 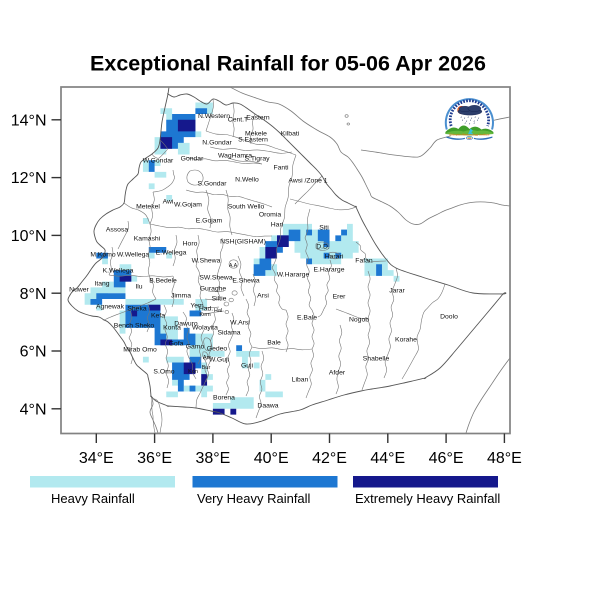 What do you see at coordinates (212, 458) in the screenshot?
I see `svg-text: 38°E` at bounding box center [212, 458].